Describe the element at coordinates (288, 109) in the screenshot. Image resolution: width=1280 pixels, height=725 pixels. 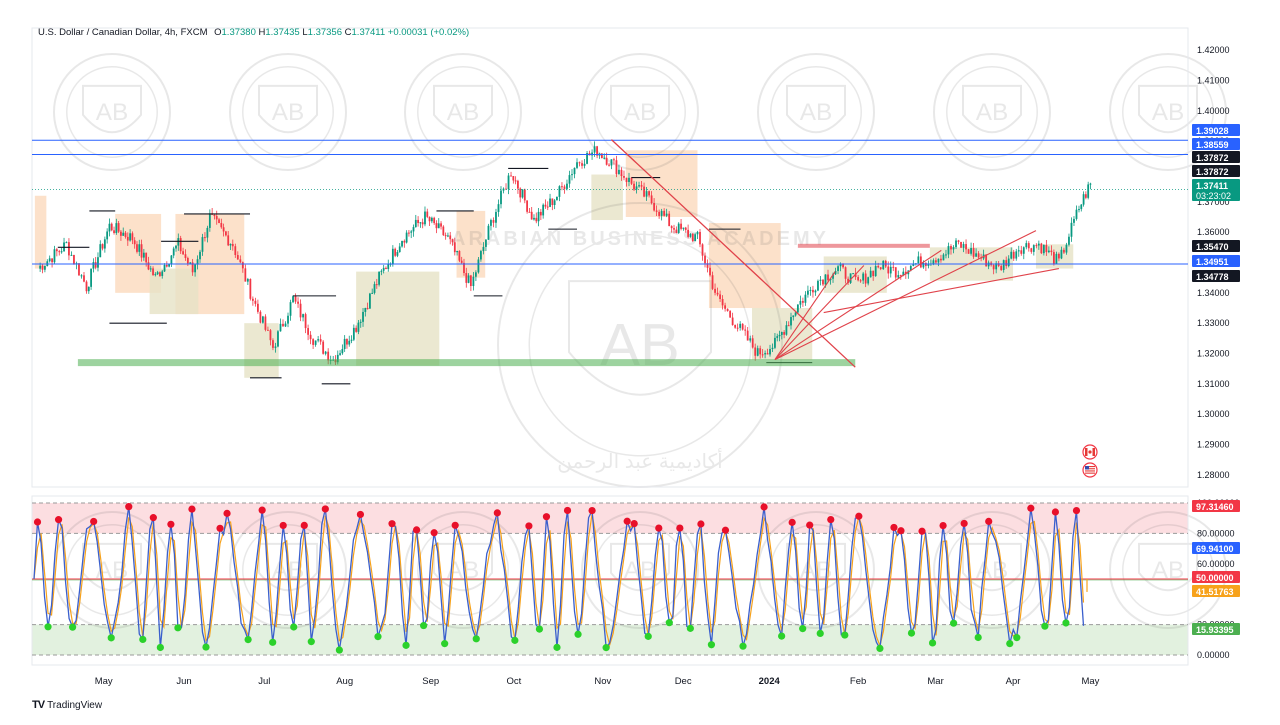
I see `watermark-badge-shield-icon` at that location.